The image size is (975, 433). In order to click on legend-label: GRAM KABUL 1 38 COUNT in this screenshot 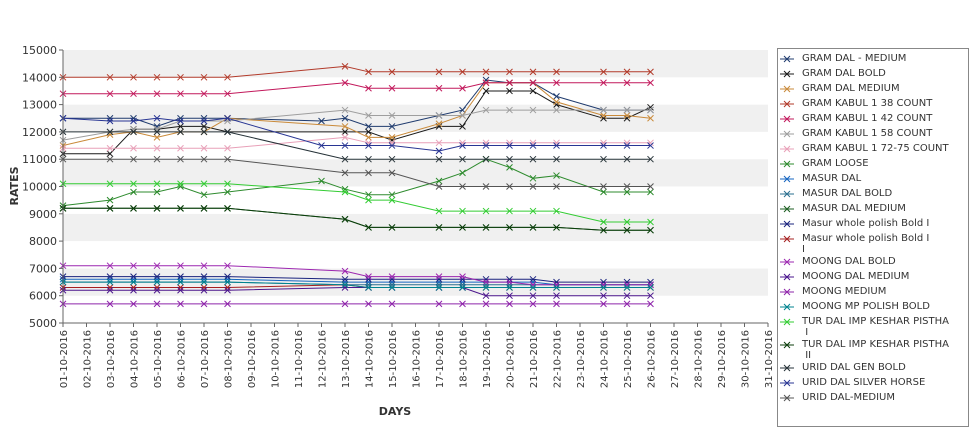, I will do `click(867, 103)`.